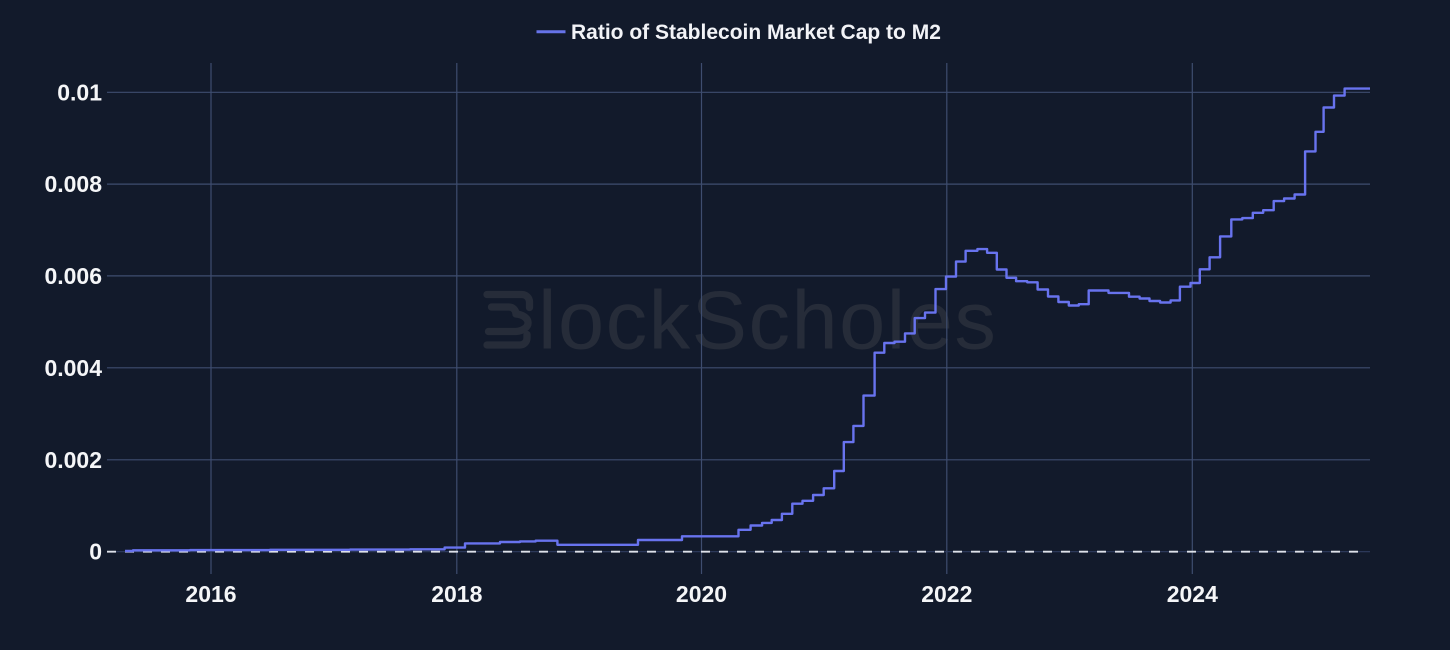 The height and width of the screenshot is (650, 1450). Describe the element at coordinates (767, 320) in the screenshot. I see `svg-text: lockScholes` at that location.